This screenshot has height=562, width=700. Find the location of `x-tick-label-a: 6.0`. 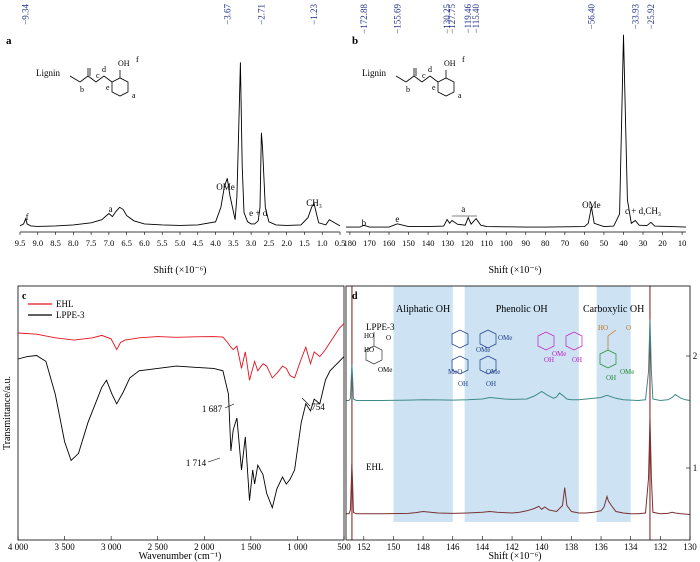

x-tick-label-a: 6.0 is located at coordinates (144, 243).